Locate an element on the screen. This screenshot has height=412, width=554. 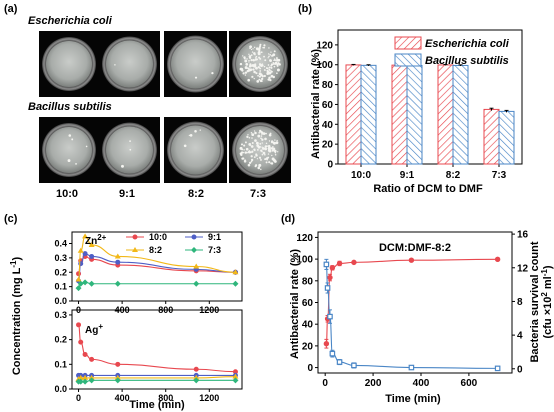
dish-row-e-coli is located at coordinates (165, 64).